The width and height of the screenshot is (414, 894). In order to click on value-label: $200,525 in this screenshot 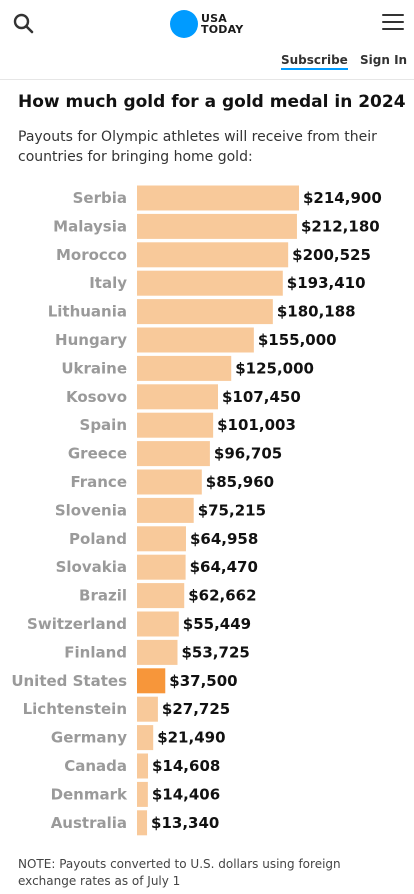, I will do `click(331, 255)`.